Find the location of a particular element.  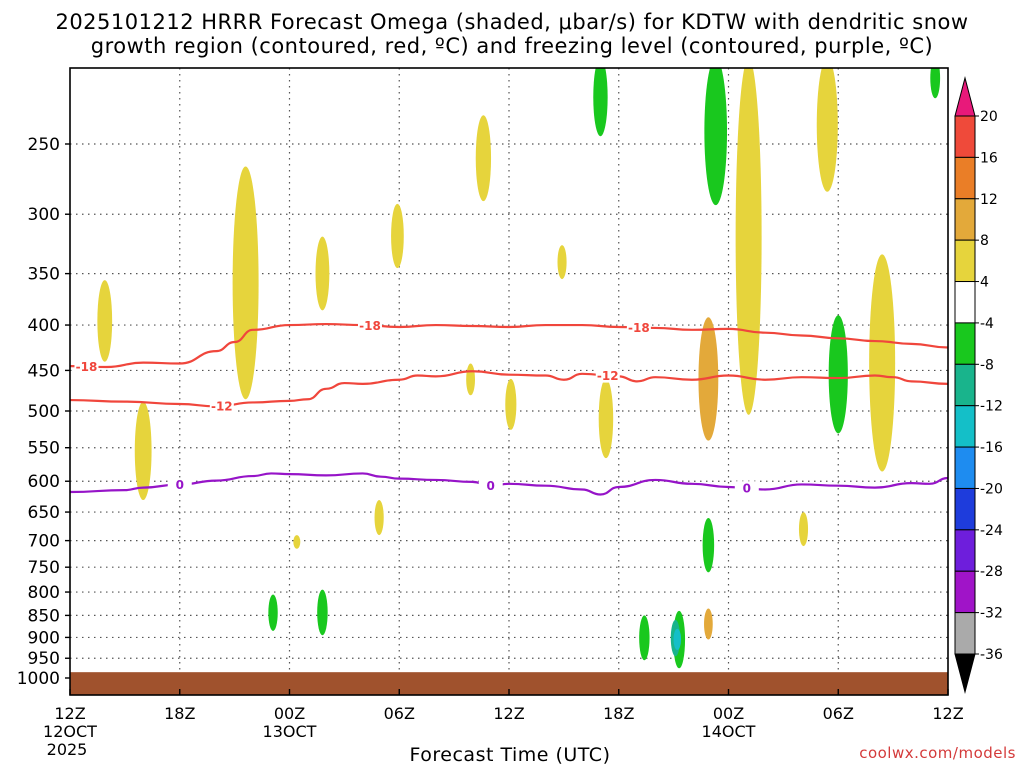

x-tick-year-0: 2025 is located at coordinates (67, 749).